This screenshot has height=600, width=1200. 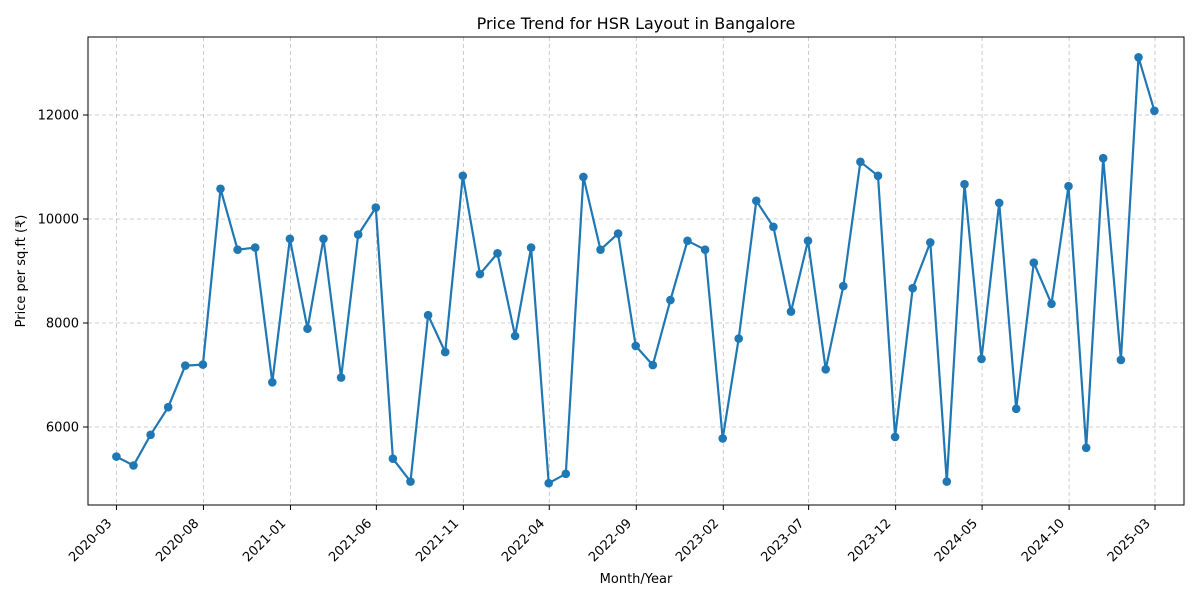 What do you see at coordinates (610, 540) in the screenshot?
I see `x-tick-label: 2022-09` at bounding box center [610, 540].